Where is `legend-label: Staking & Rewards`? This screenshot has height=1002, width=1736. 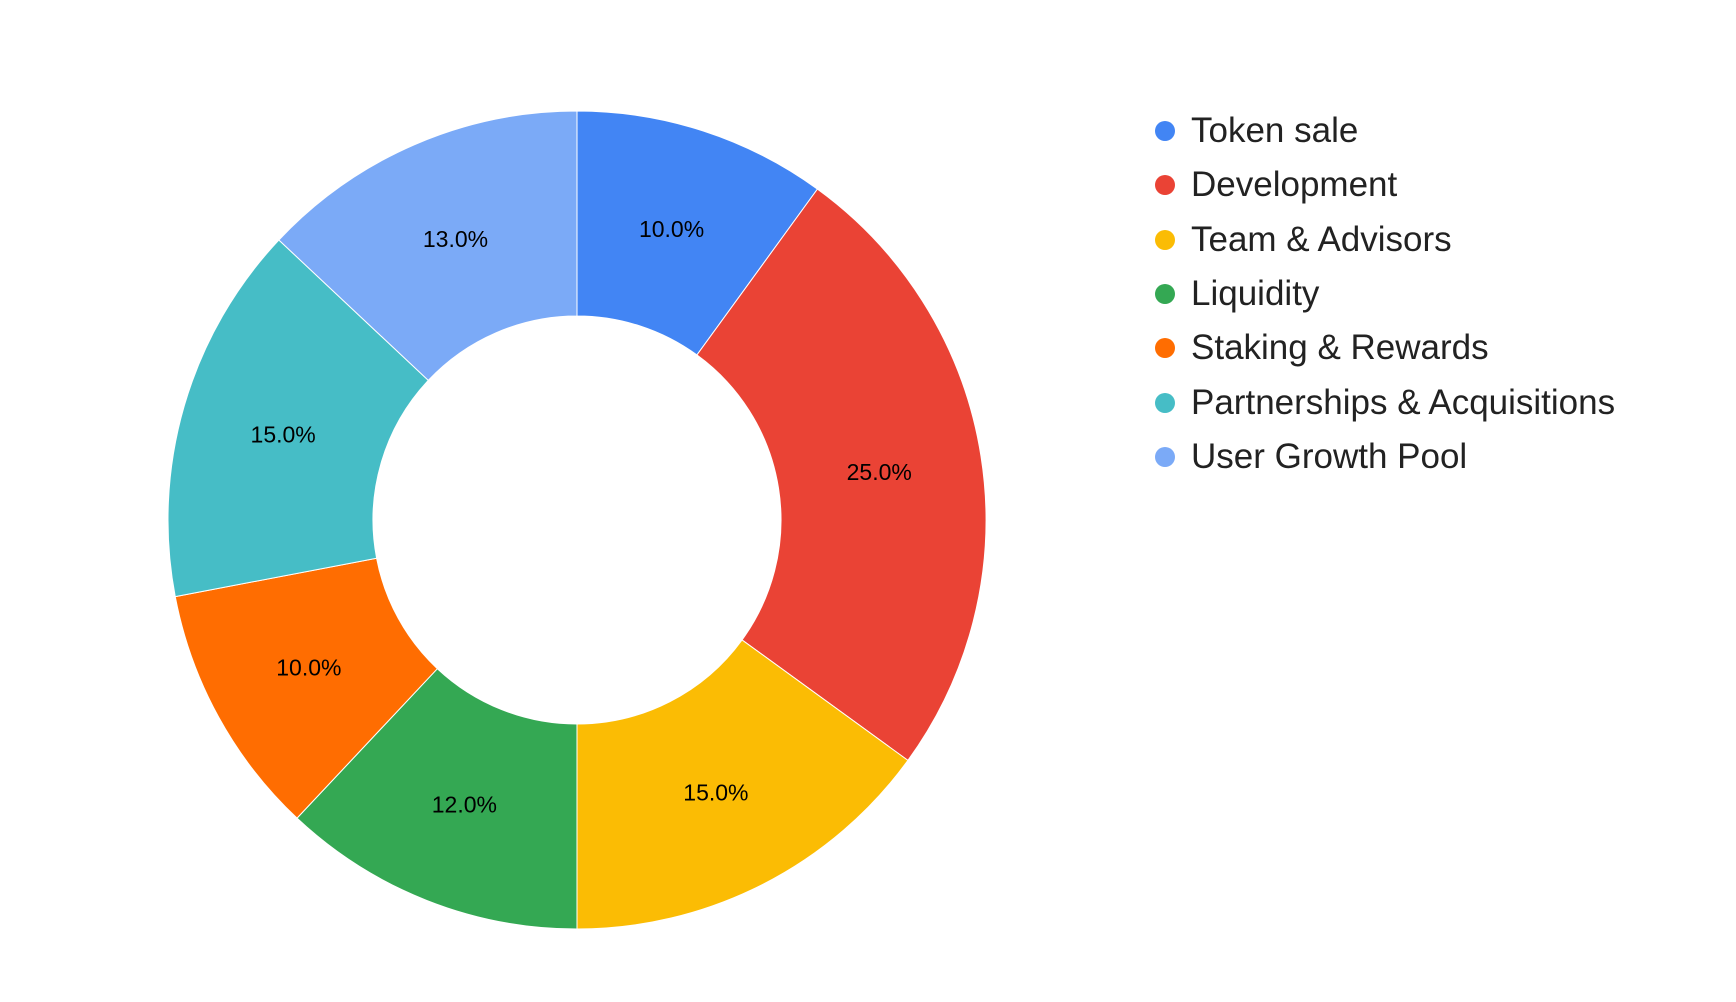 legend-label: Staking & Rewards is located at coordinates (1340, 348).